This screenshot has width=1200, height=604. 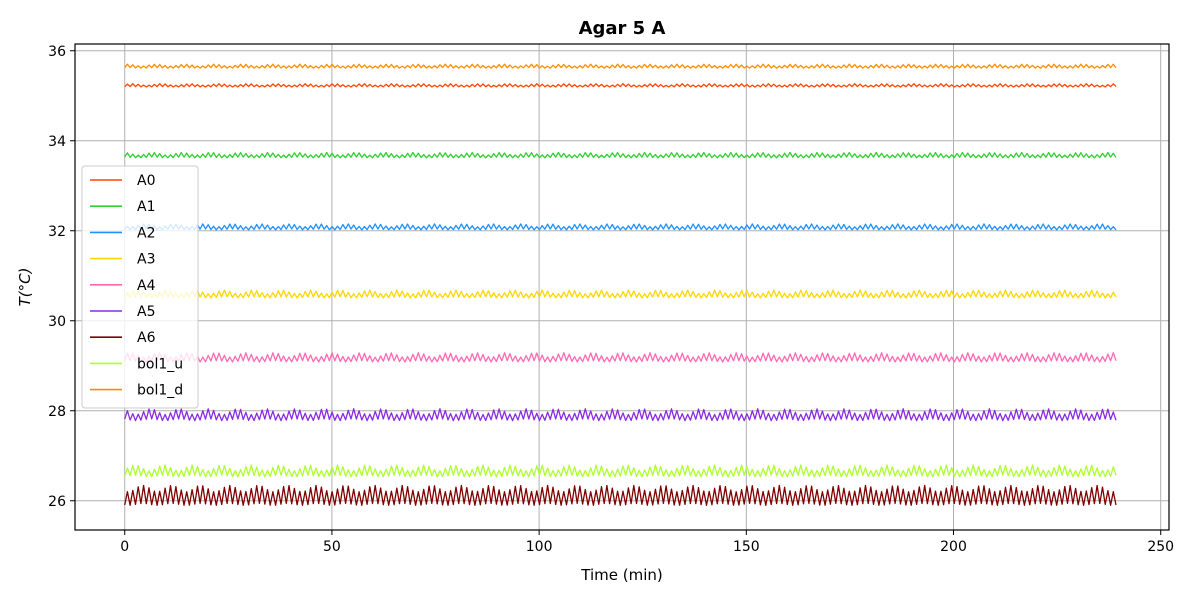 What do you see at coordinates (146, 286) in the screenshot?
I see `legend-label: A4` at bounding box center [146, 286].